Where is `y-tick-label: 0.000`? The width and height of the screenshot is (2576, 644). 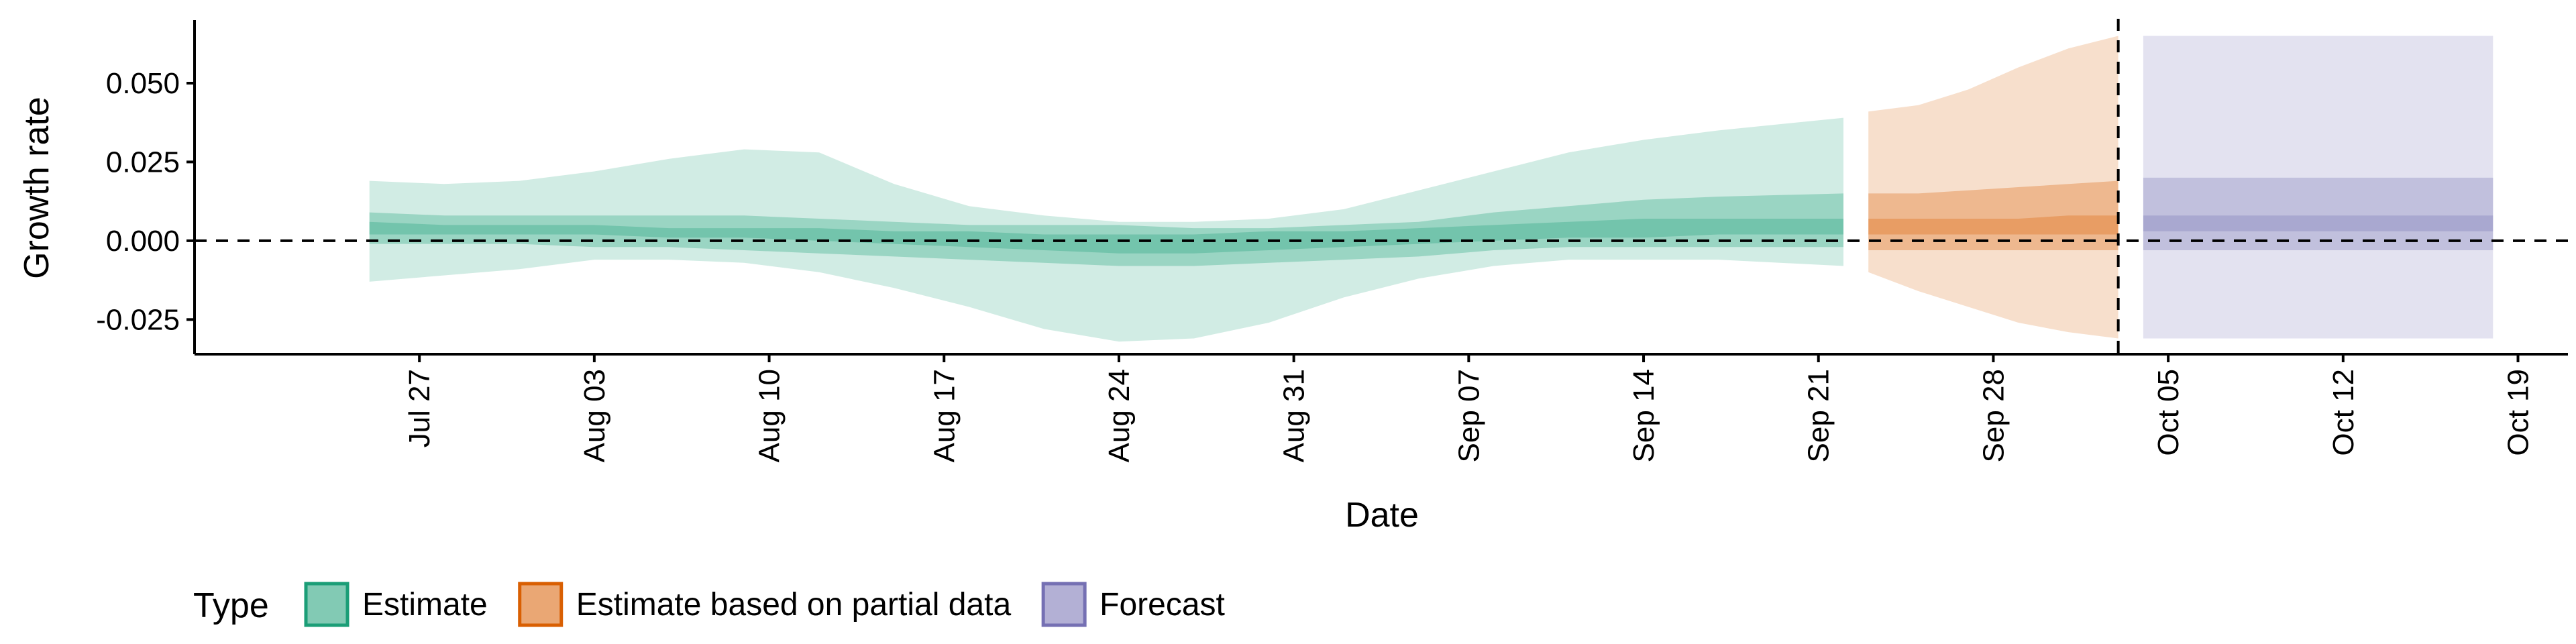 y-tick-label: 0.000 is located at coordinates (143, 241).